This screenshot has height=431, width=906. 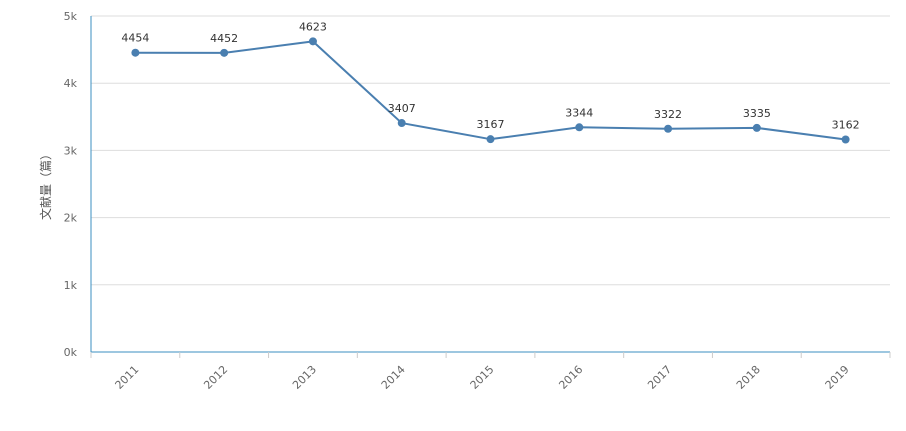 I want to click on data-label: 3407, so click(x=402, y=108).